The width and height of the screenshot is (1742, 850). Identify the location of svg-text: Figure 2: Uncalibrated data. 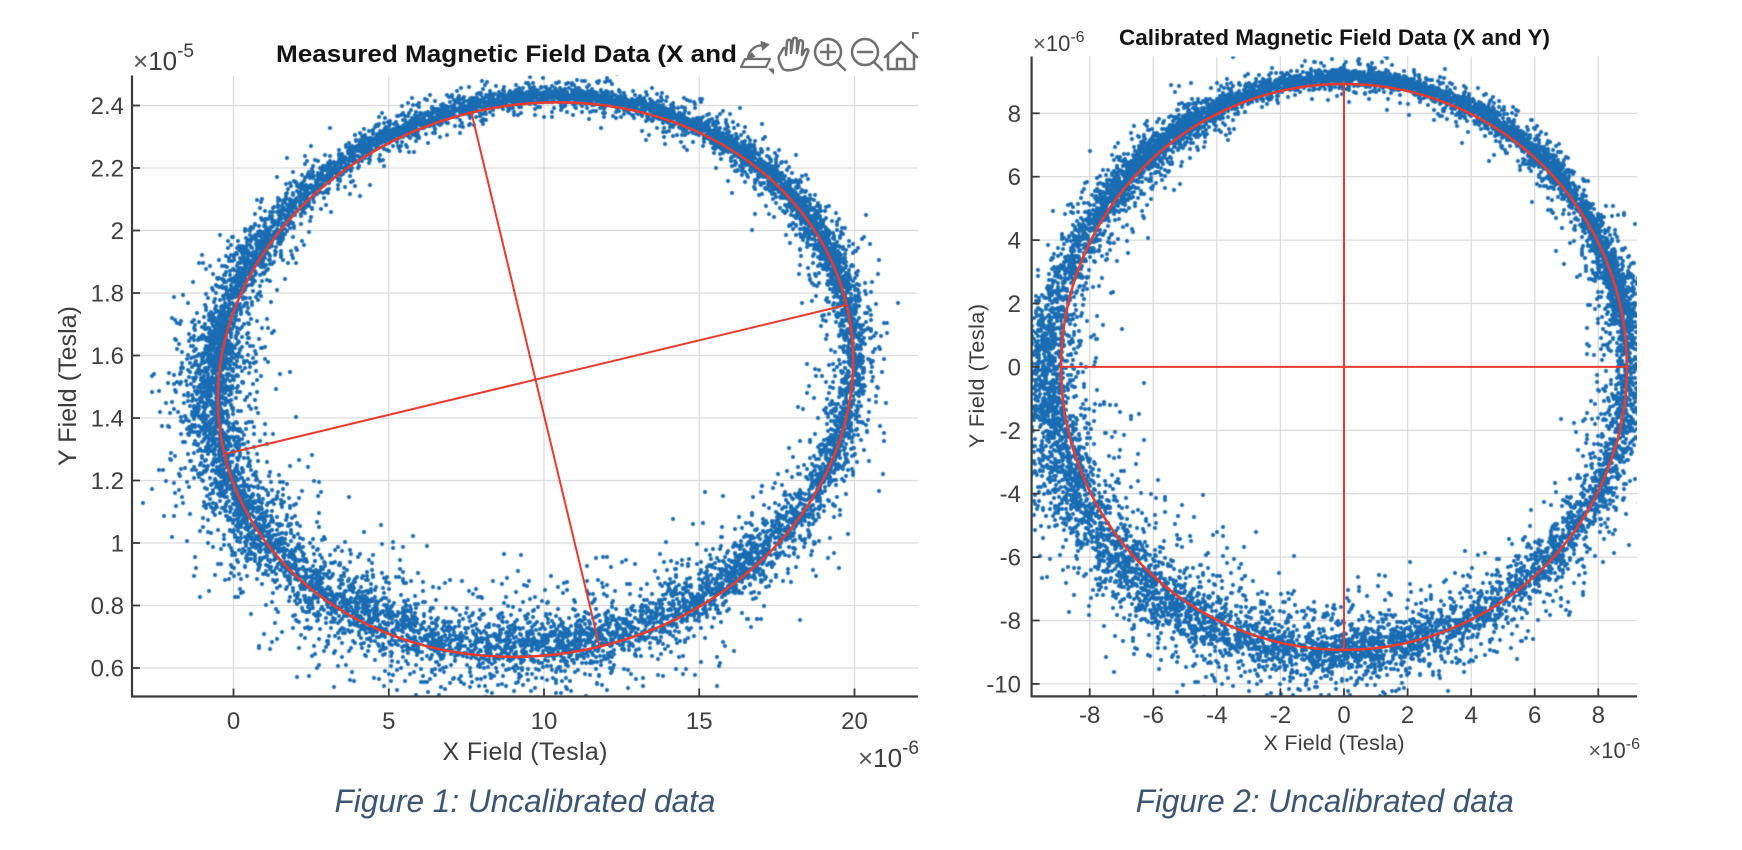
(1325, 801).